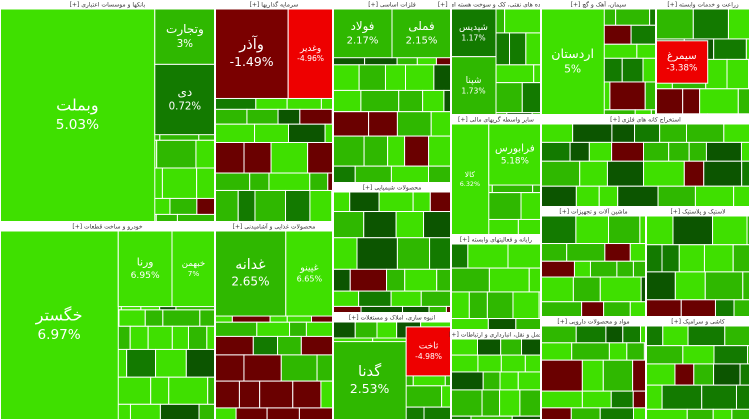 This screenshot has height=420, width=750. I want to click on sector-title: [+] محصولات شیمیایی, so click(392, 188).